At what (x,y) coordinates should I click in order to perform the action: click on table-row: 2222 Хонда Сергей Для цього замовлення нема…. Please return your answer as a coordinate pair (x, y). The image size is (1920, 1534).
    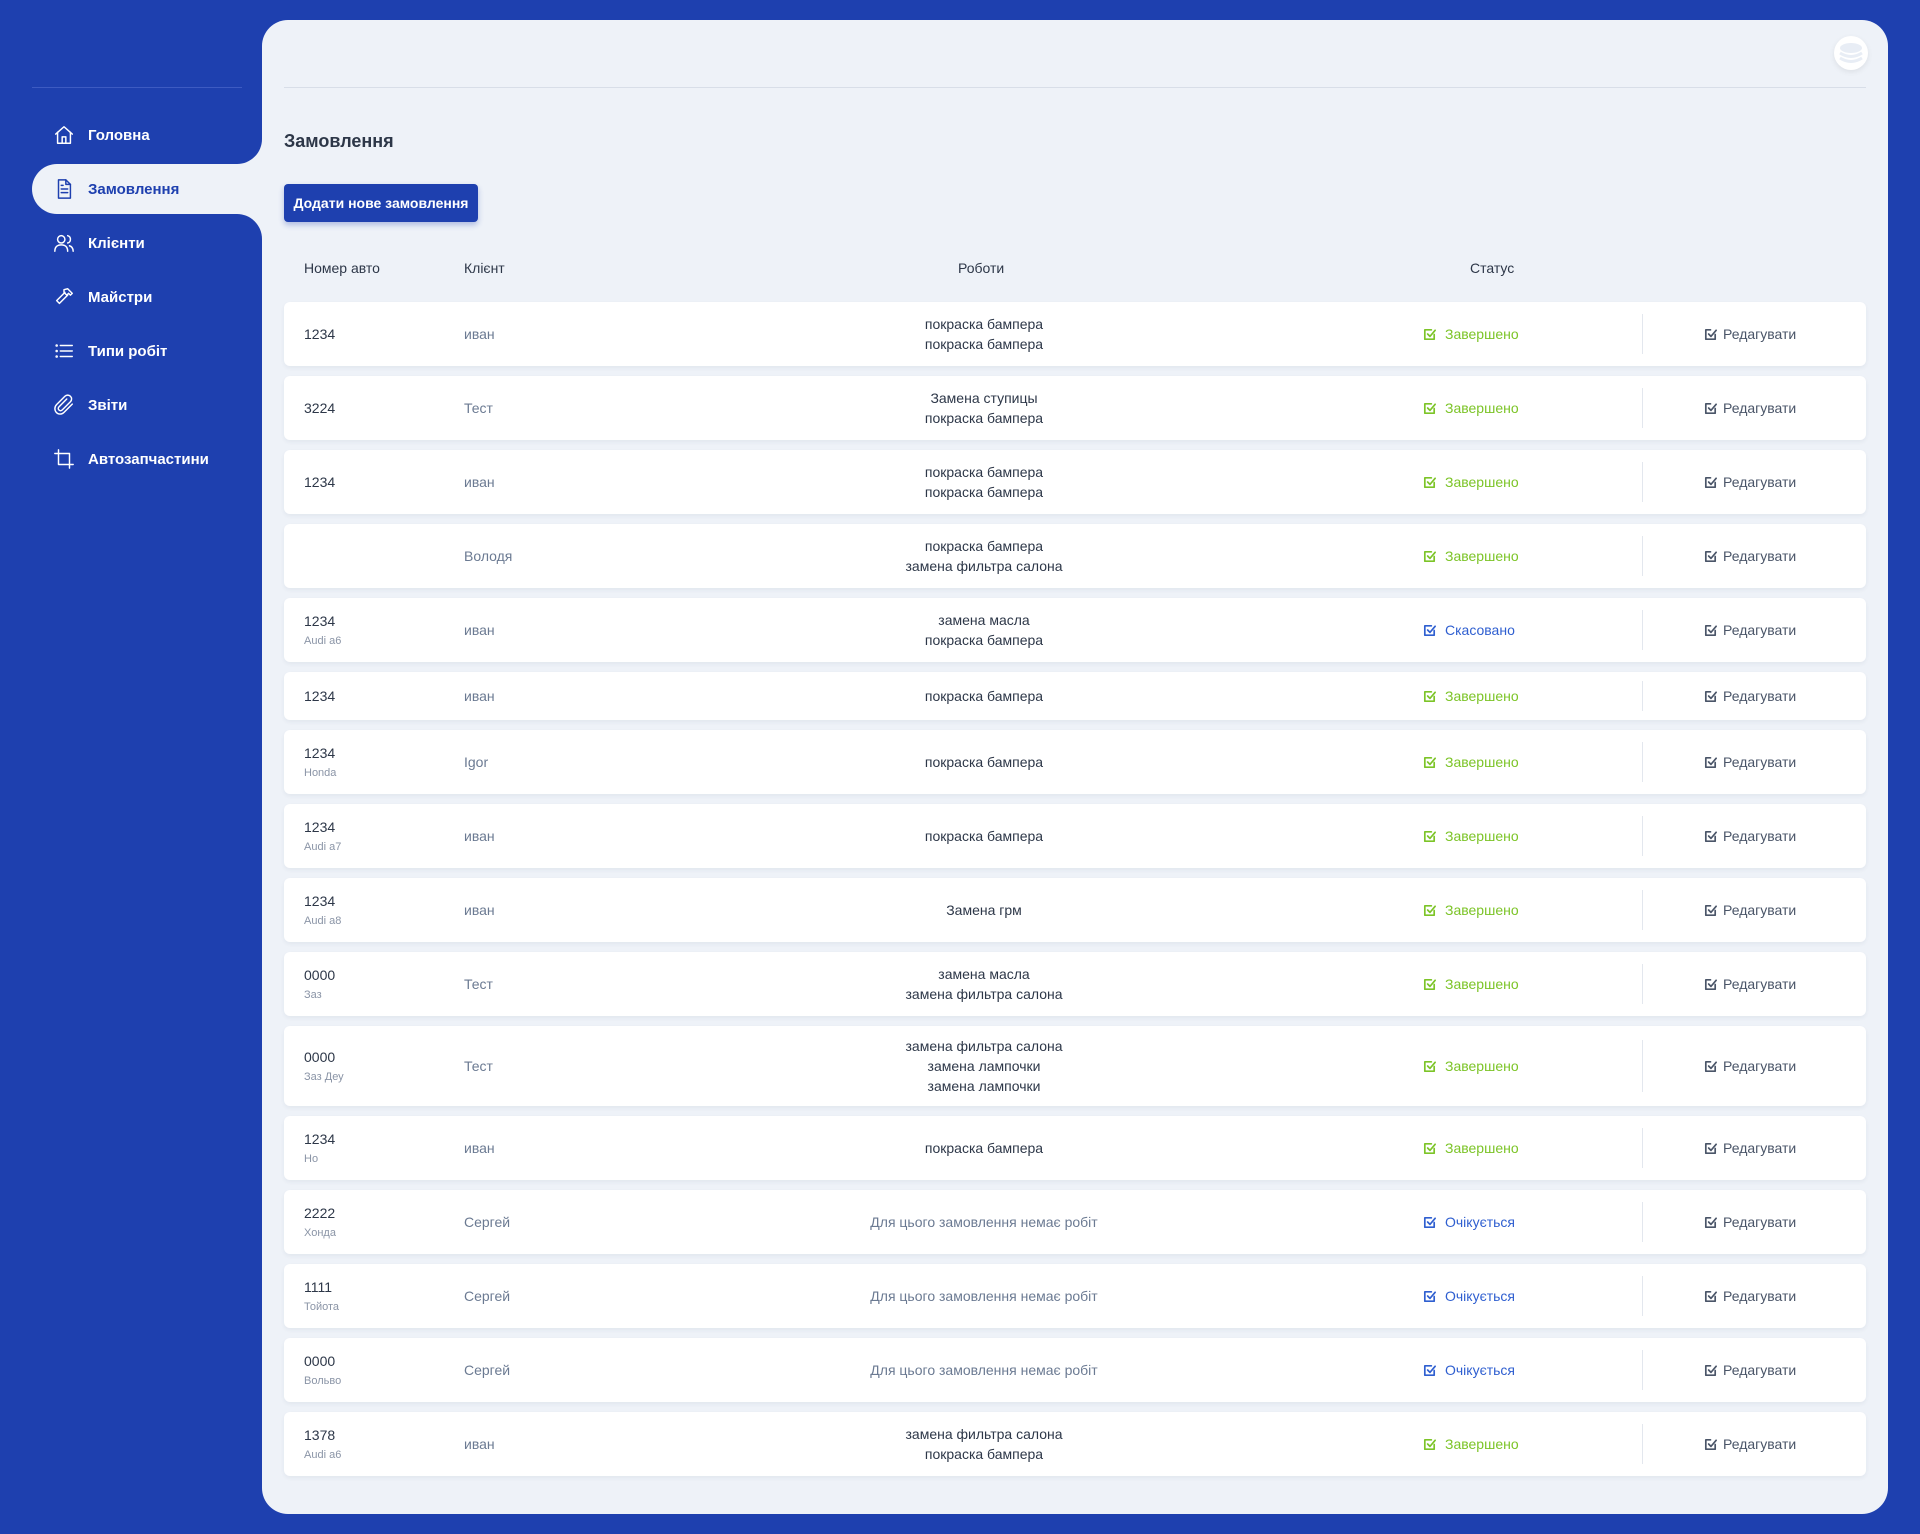
    Looking at the image, I should click on (1075, 1222).